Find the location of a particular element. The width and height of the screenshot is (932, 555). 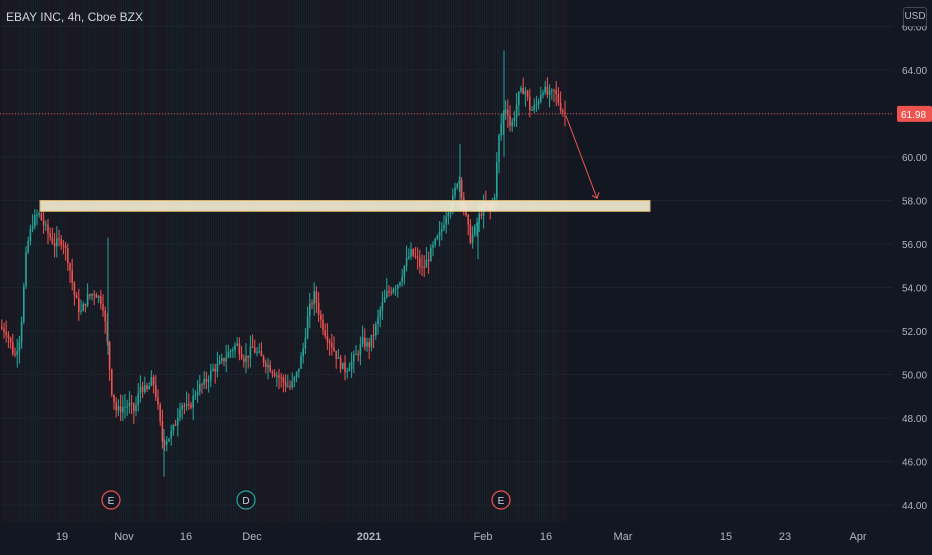

event-label: D is located at coordinates (245, 501).